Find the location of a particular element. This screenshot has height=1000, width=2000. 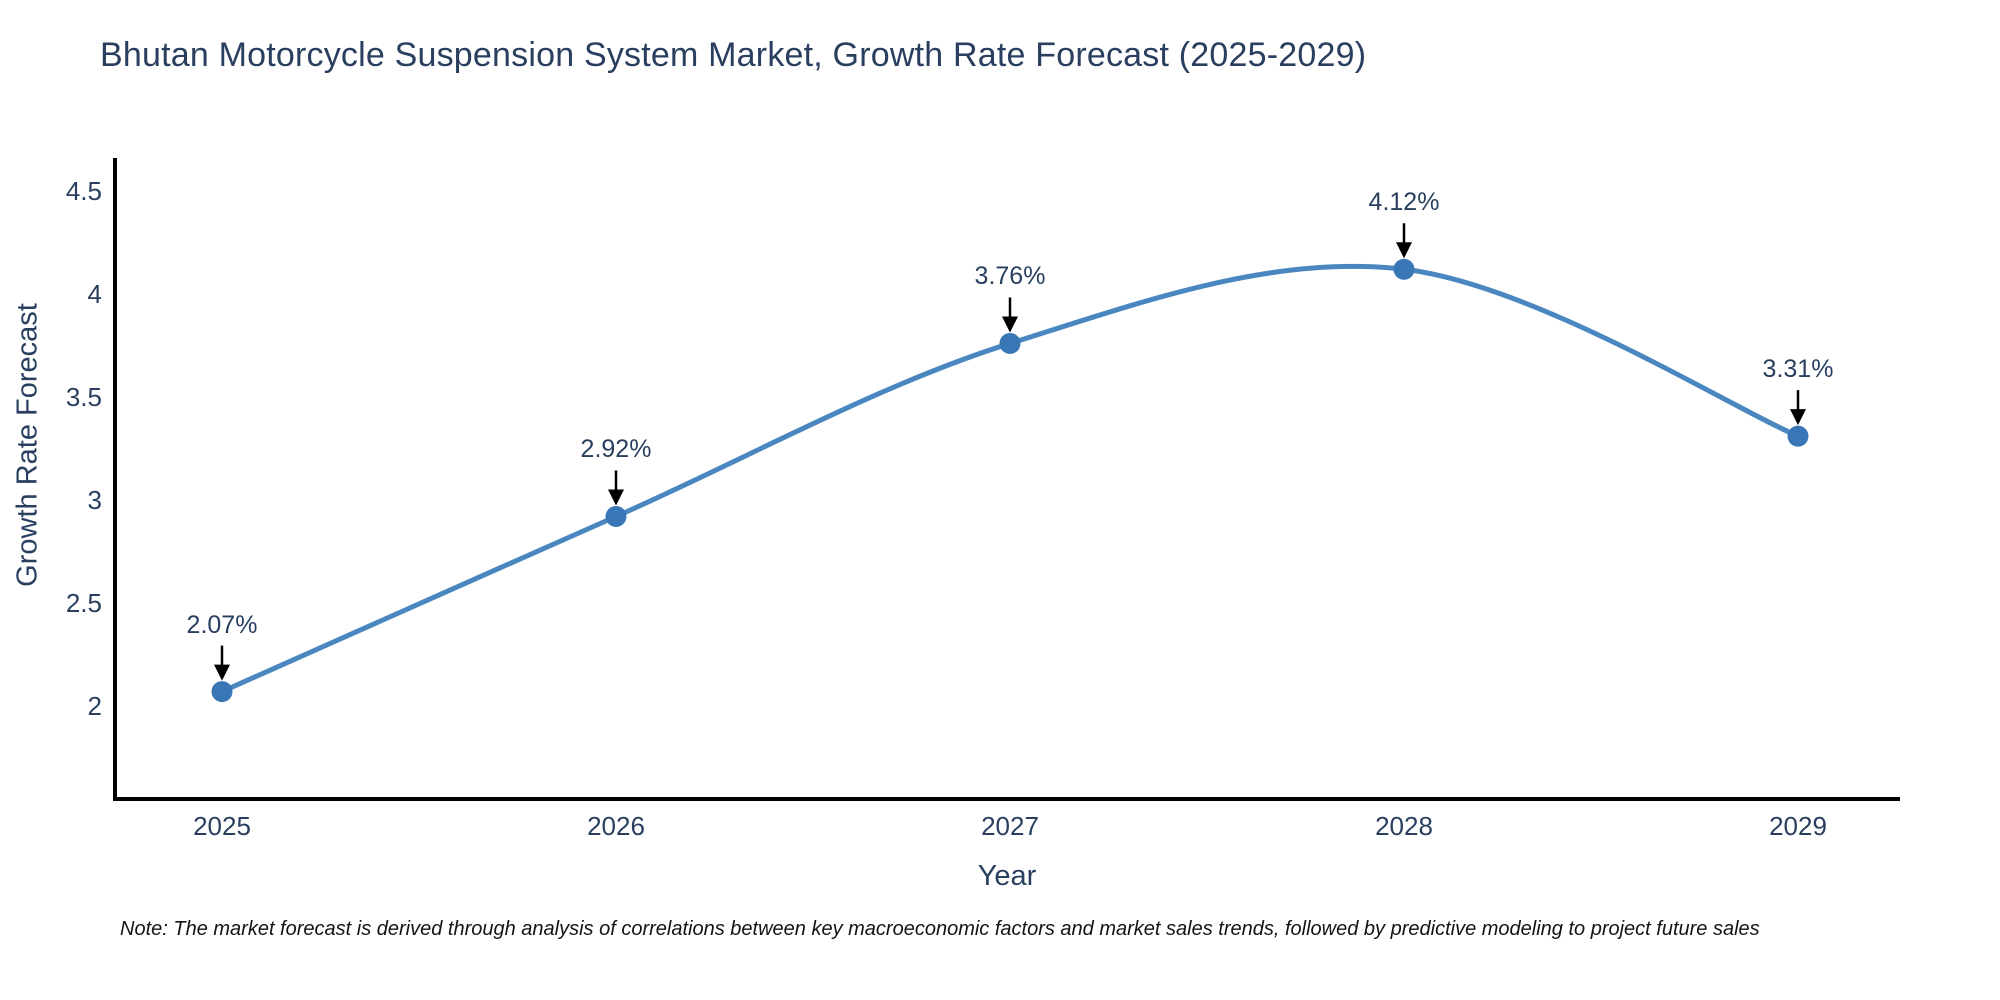

x-tick-label: 2026 is located at coordinates (616, 826).